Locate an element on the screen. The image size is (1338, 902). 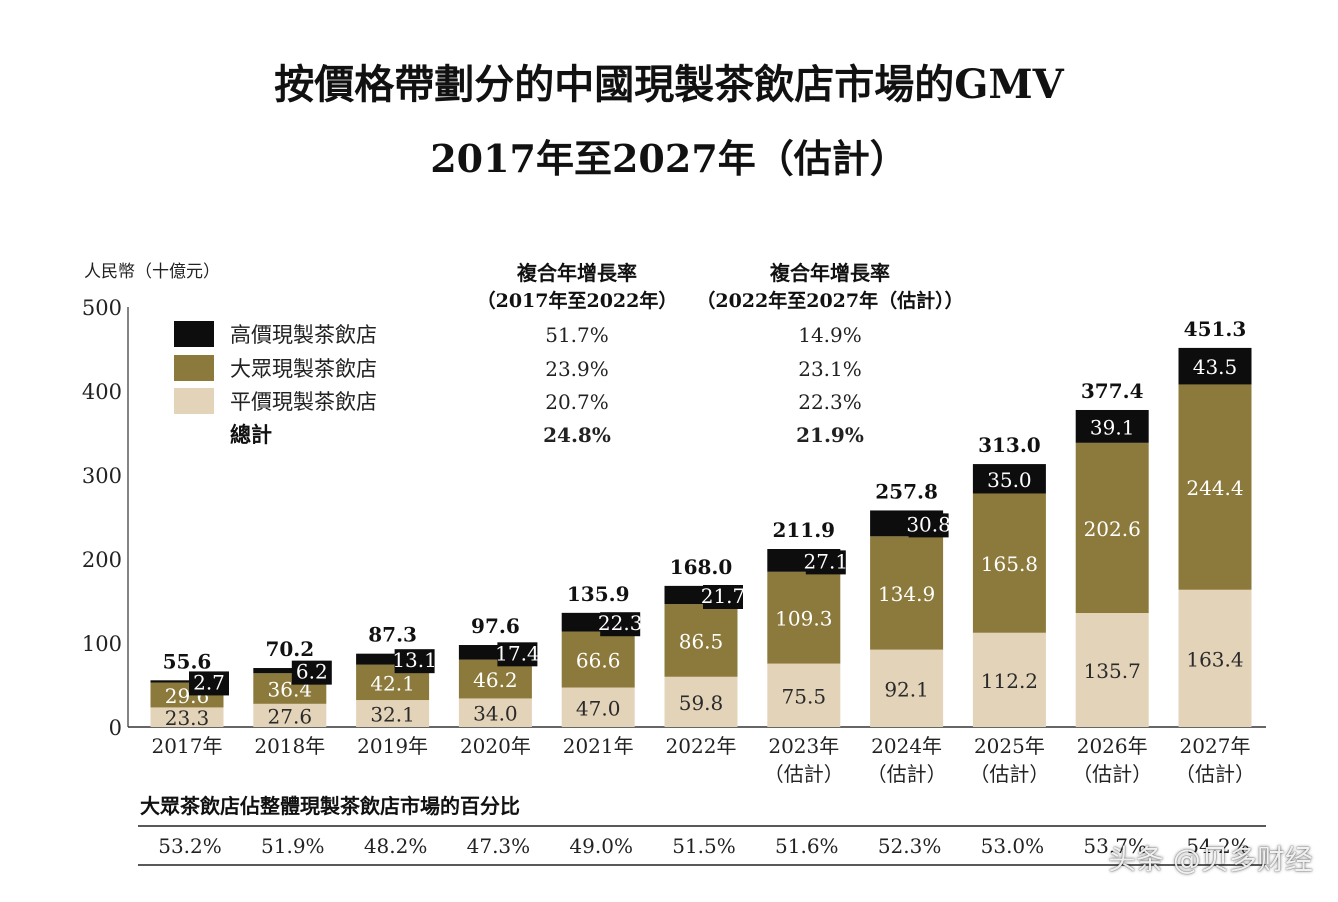
legend-total-label: 總計 is located at coordinates (251, 434).